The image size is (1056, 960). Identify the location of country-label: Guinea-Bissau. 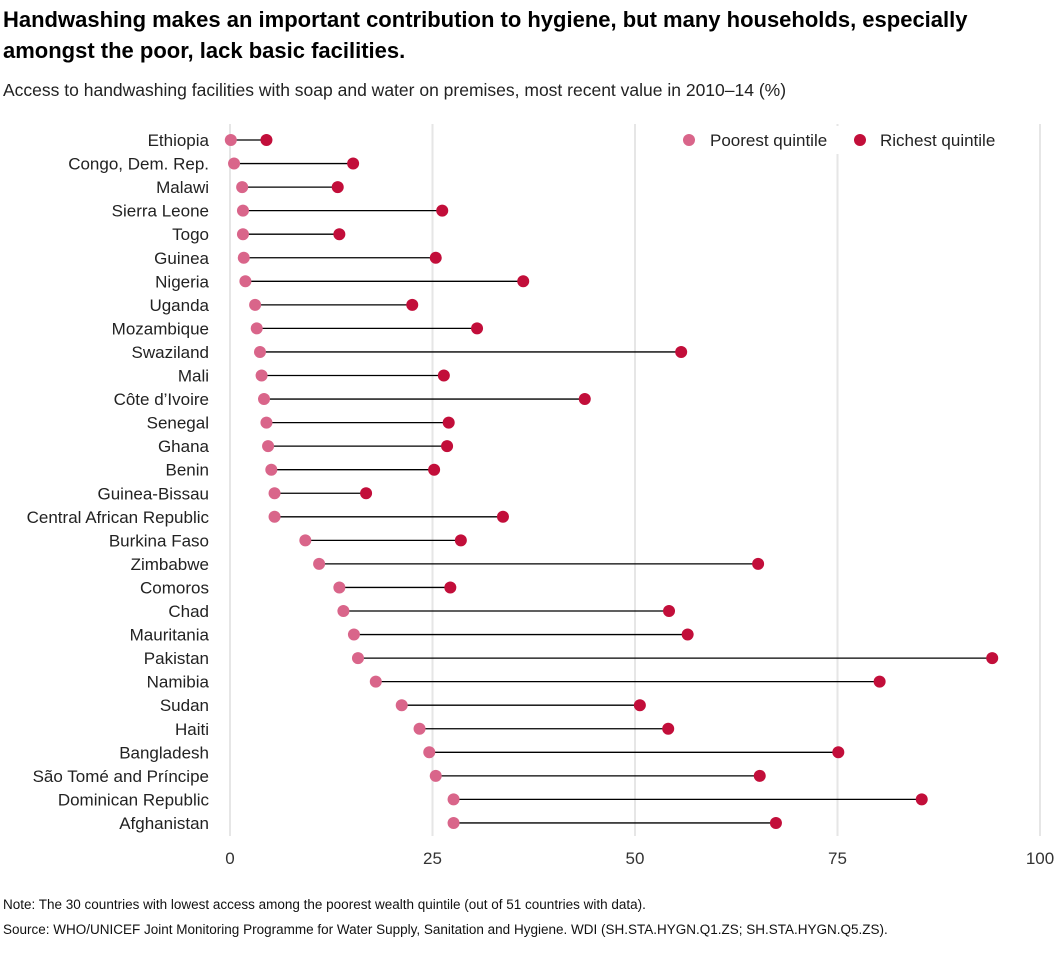
(153, 493).